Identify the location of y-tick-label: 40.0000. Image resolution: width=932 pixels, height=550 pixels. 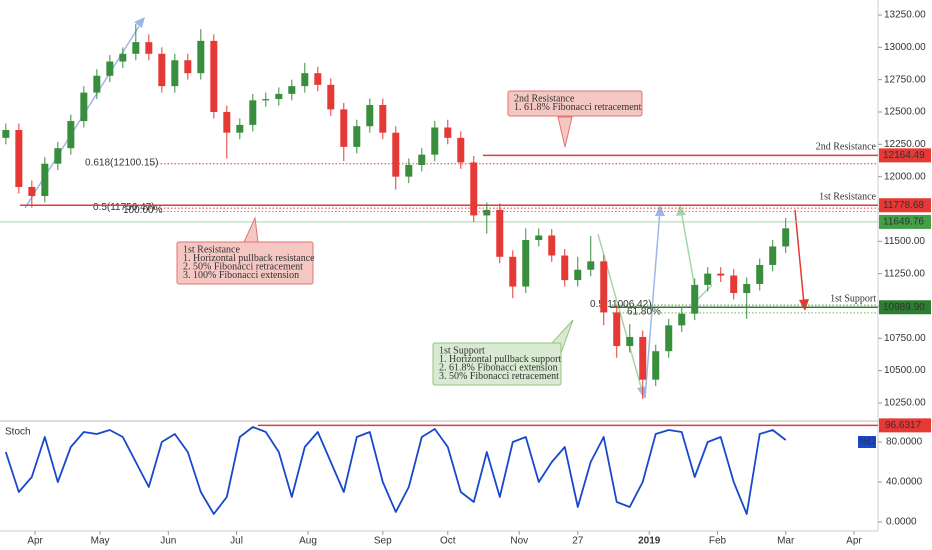
(904, 482).